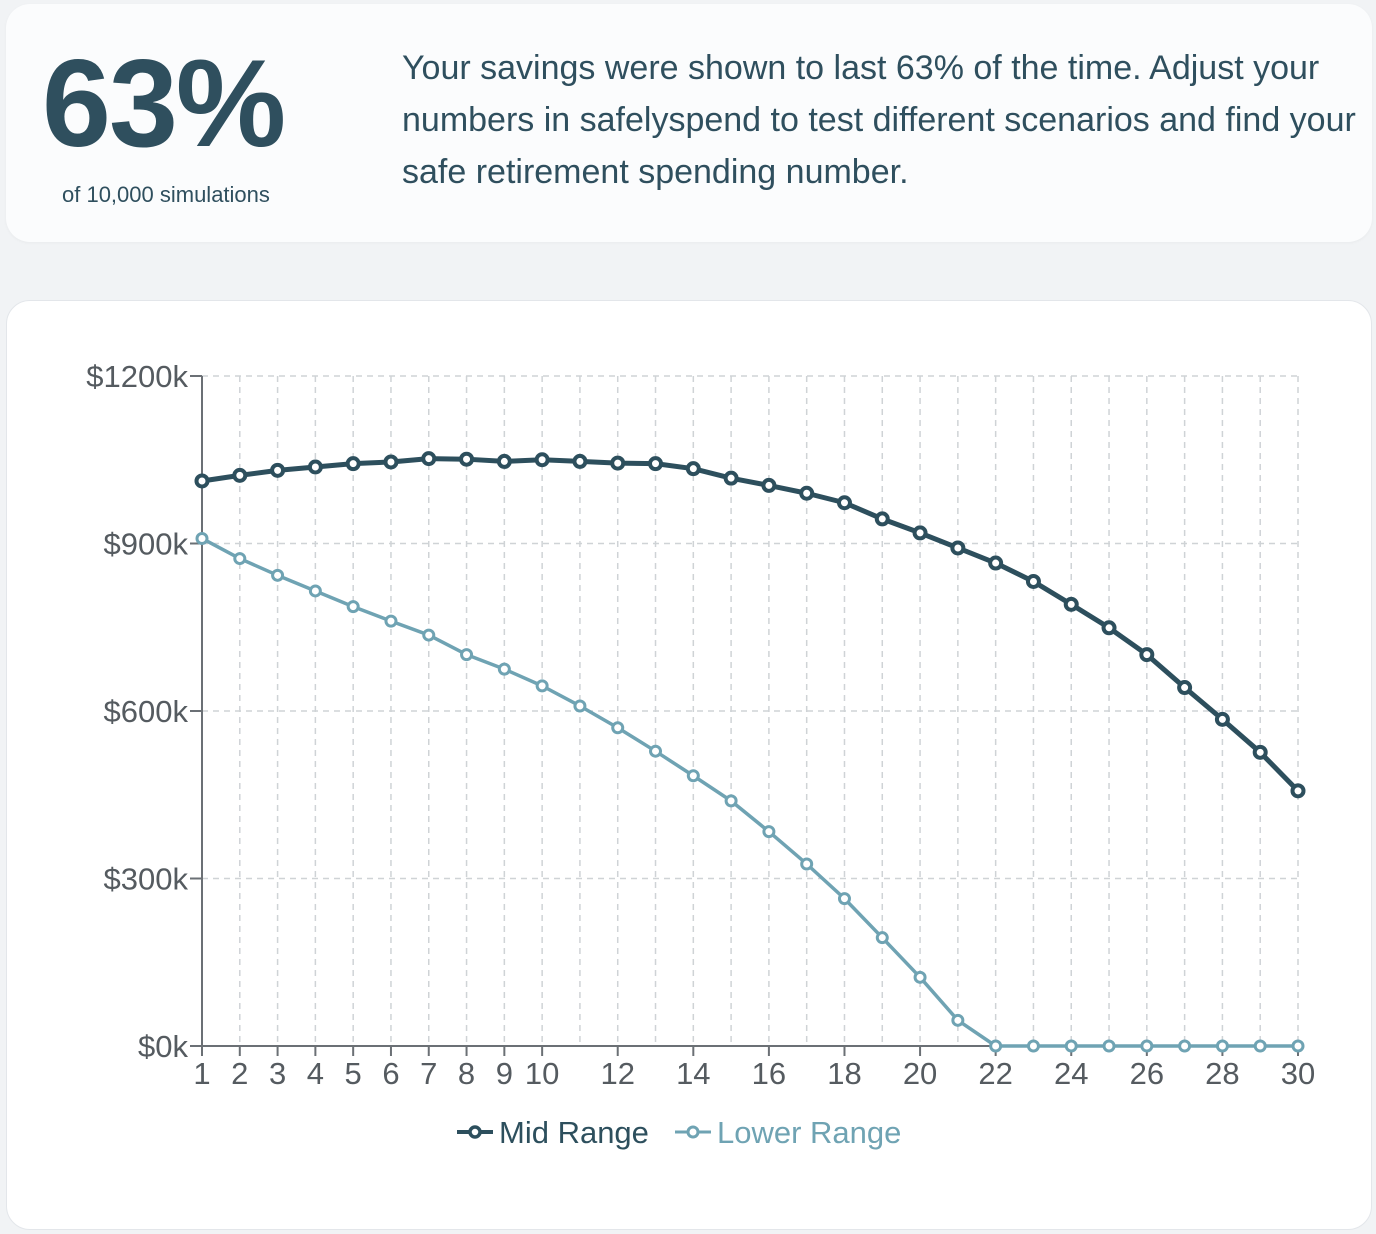  Describe the element at coordinates (390, 1073) in the screenshot. I see `x-tick-label: 6` at that location.